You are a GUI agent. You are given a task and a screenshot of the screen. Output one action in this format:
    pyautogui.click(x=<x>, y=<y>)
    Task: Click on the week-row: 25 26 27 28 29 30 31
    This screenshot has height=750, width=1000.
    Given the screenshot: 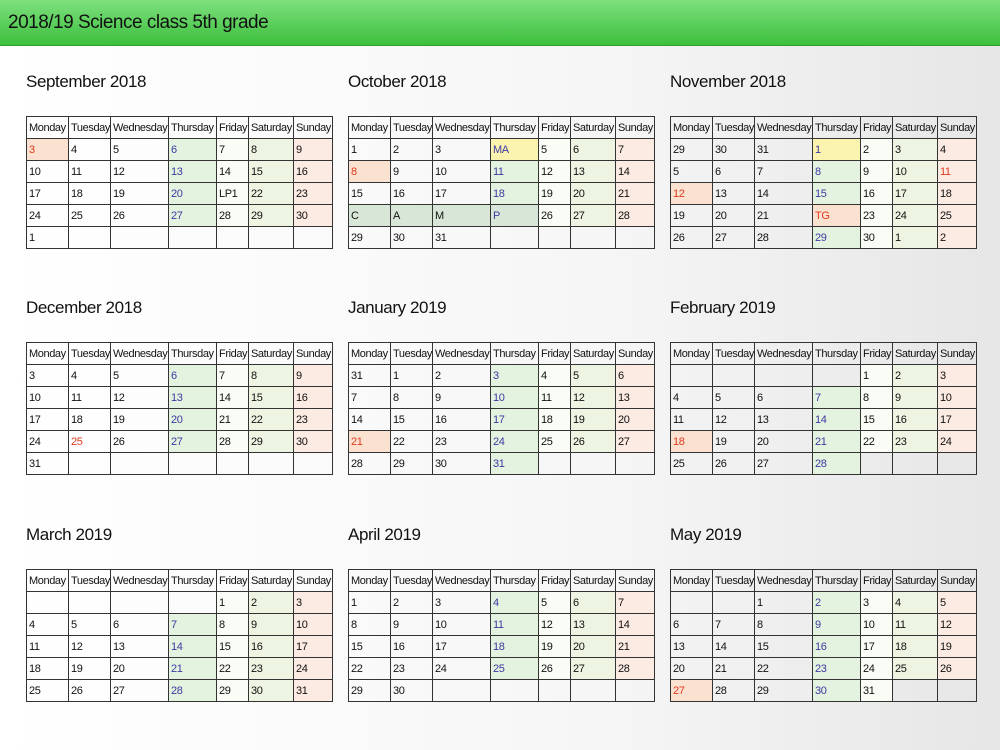 What is the action you would take?
    pyautogui.click(x=179, y=690)
    